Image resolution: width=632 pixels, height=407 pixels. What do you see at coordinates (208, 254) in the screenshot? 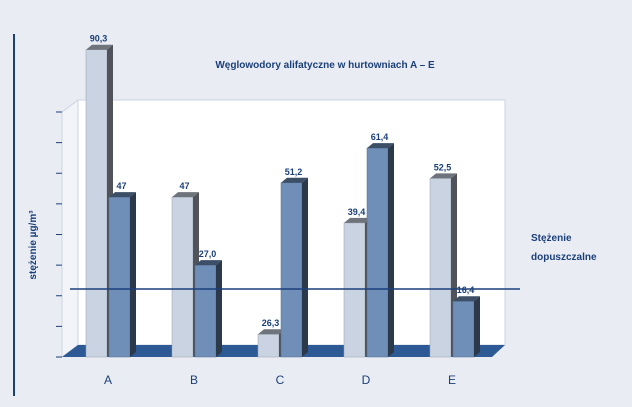
I see `data-label: 27,0` at bounding box center [208, 254].